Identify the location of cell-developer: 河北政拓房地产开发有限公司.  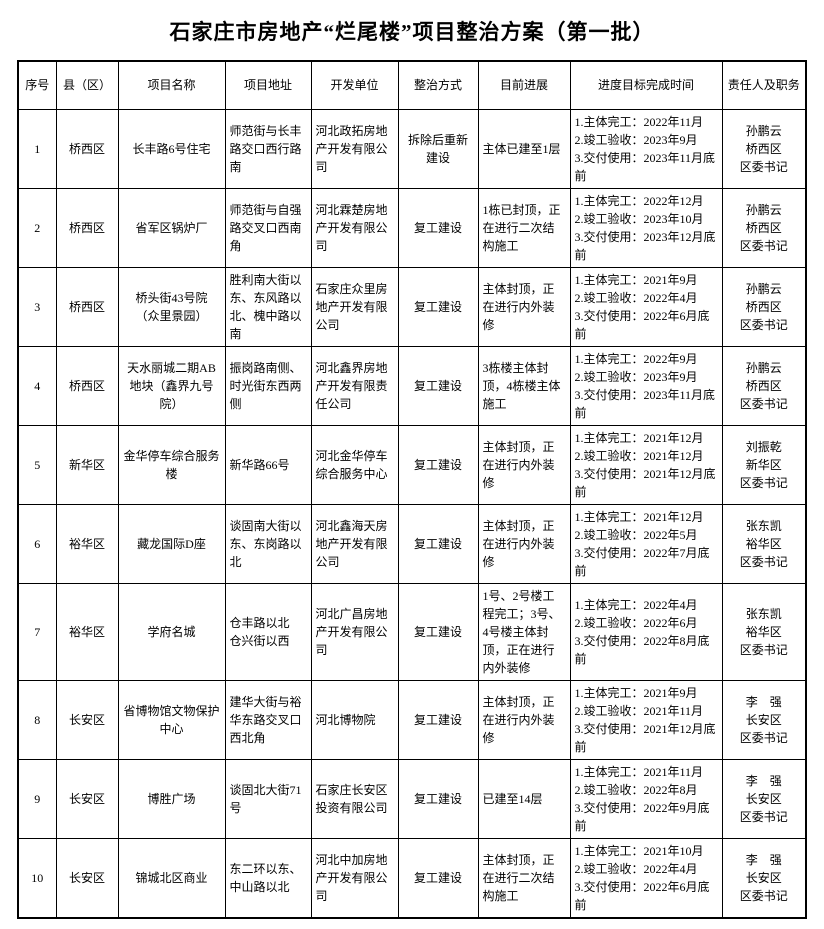
(354, 148).